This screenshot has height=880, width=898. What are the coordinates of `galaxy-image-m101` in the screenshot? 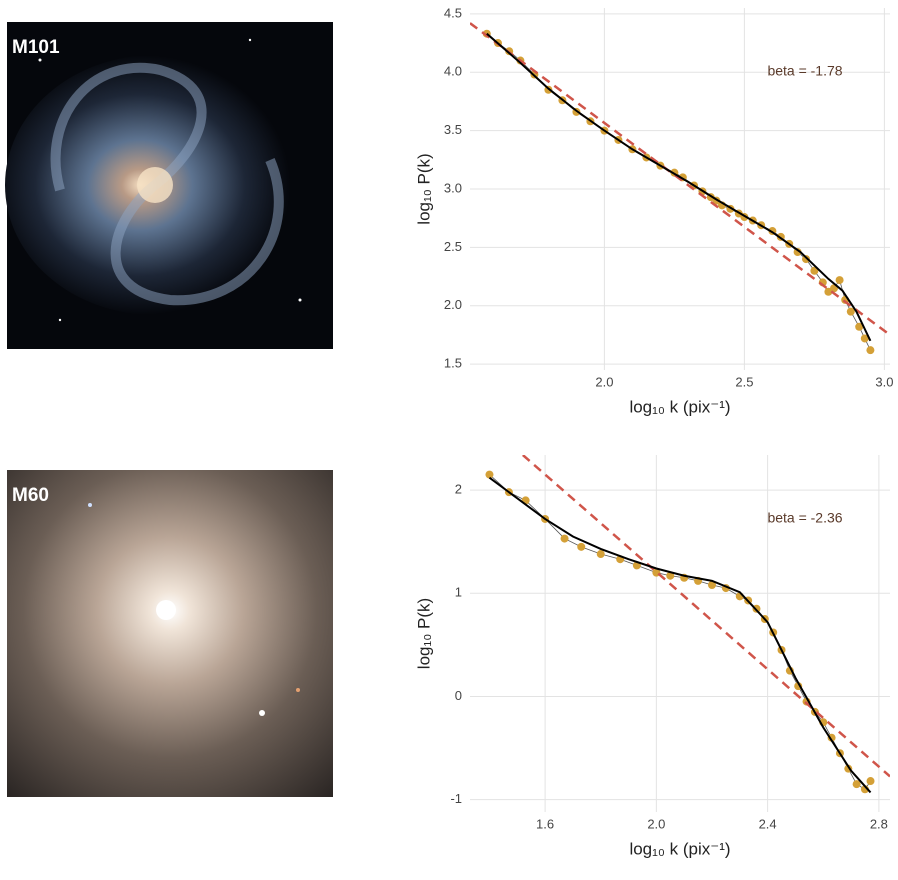 It's located at (169, 185).